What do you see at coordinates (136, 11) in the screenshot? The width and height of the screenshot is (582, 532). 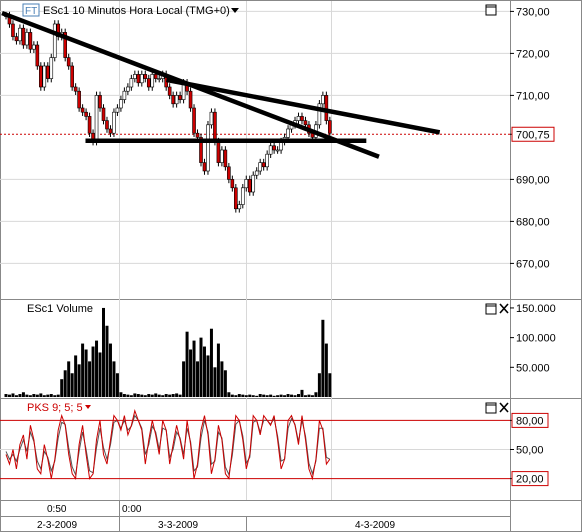 I see `price-panel-title: ESc1 10 Minutos Hora Local (TMG+0)` at bounding box center [136, 11].